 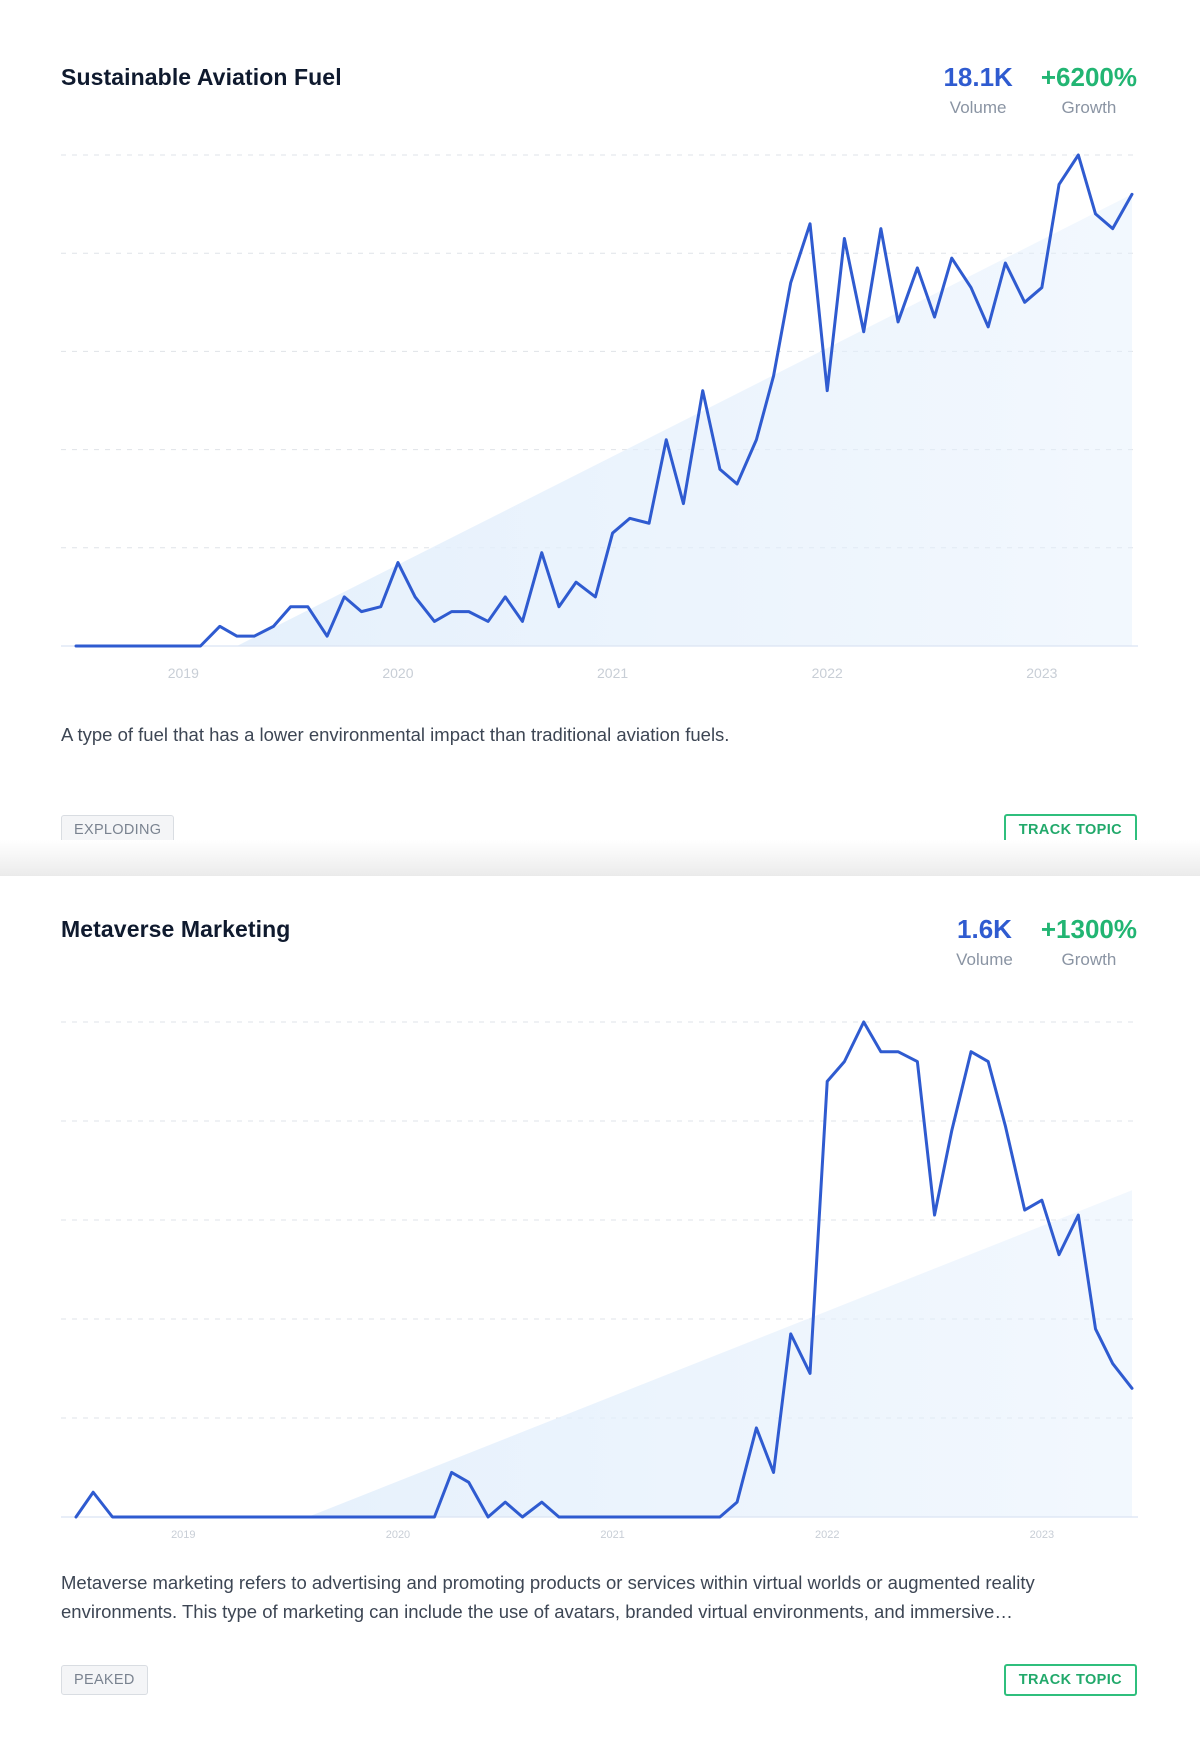 What do you see at coordinates (176, 929) in the screenshot?
I see `topic-title: Metaverse Marketing` at bounding box center [176, 929].